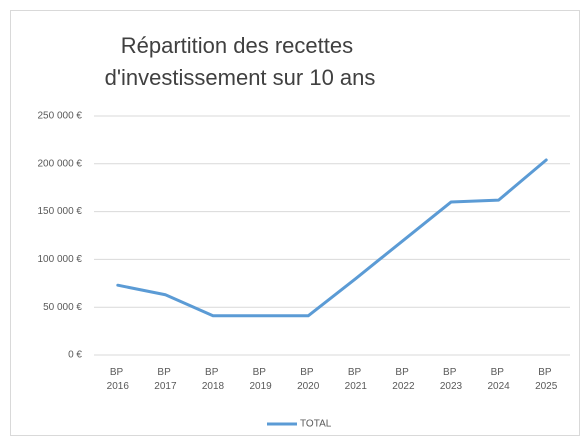 This screenshot has width=587, height=441. What do you see at coordinates (451, 379) in the screenshot?
I see `x-tick-label: BP 2023` at bounding box center [451, 379].